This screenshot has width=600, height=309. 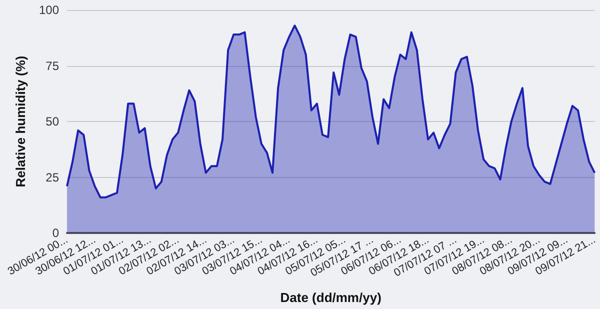 I want to click on x-axis-title: Date (dd/mm/yy), so click(x=331, y=297).